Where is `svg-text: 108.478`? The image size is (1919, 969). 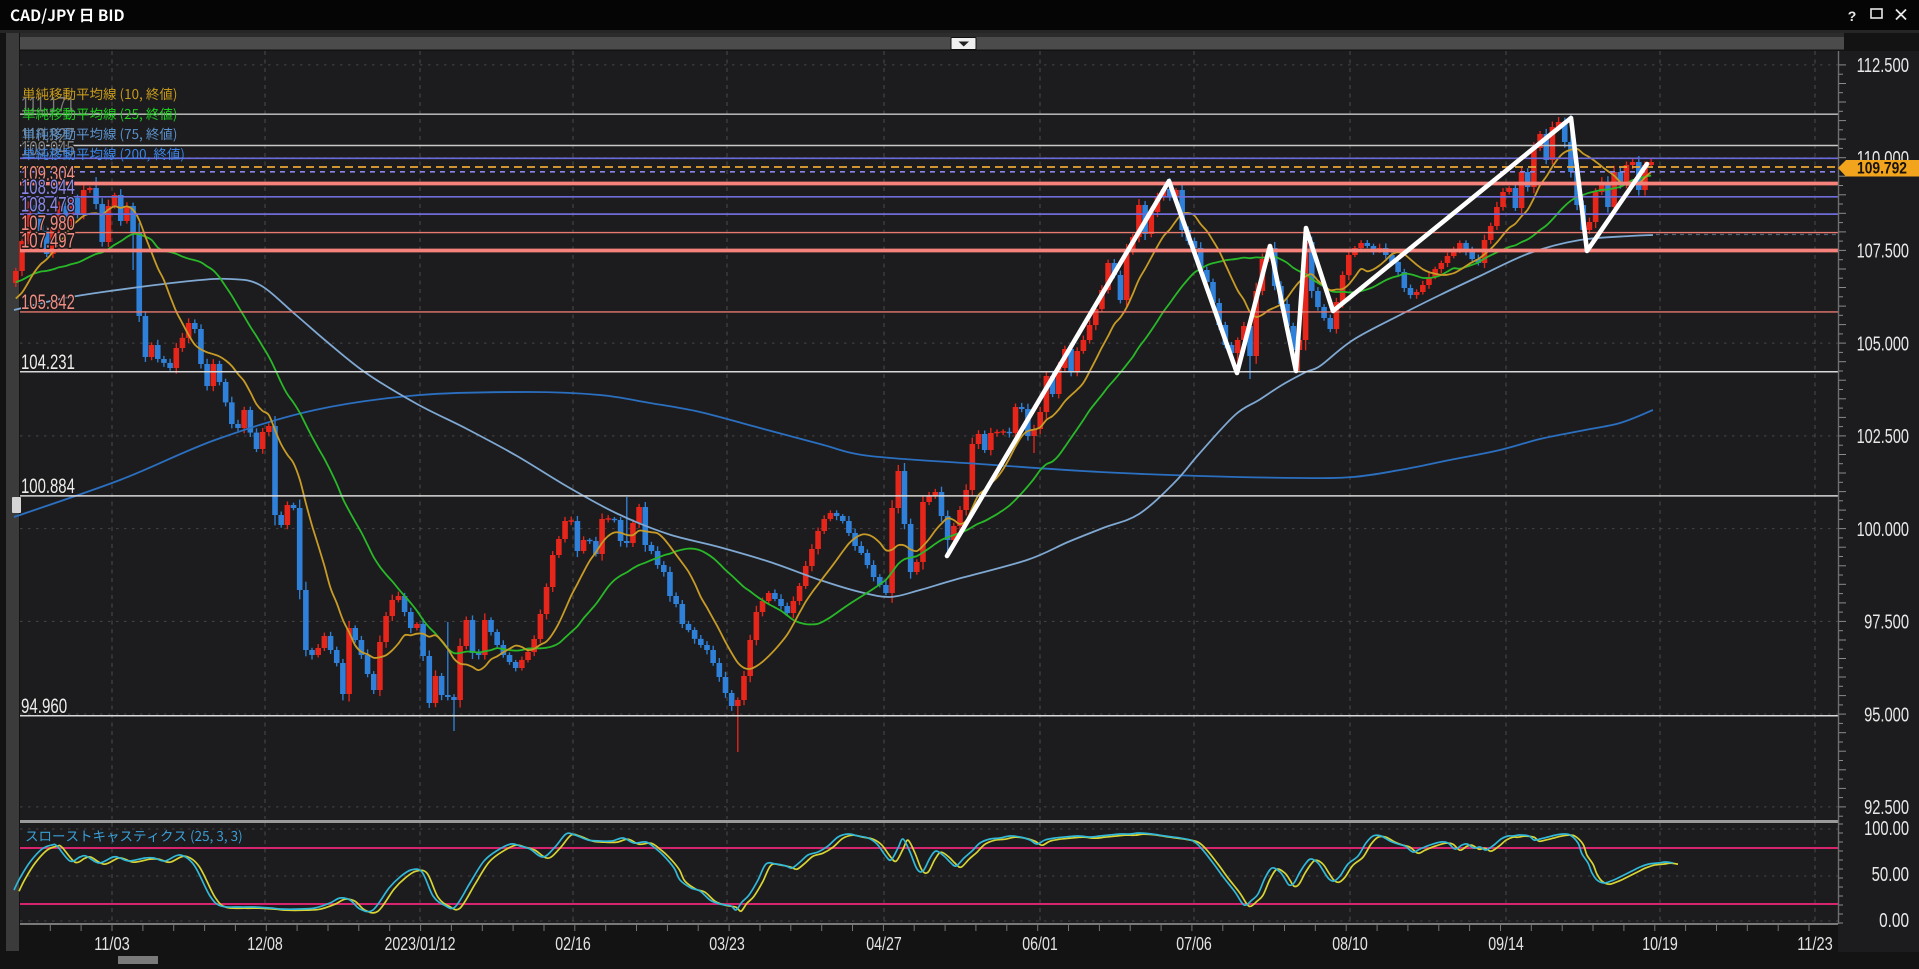
svg-text: 108.478 is located at coordinates (48, 204).